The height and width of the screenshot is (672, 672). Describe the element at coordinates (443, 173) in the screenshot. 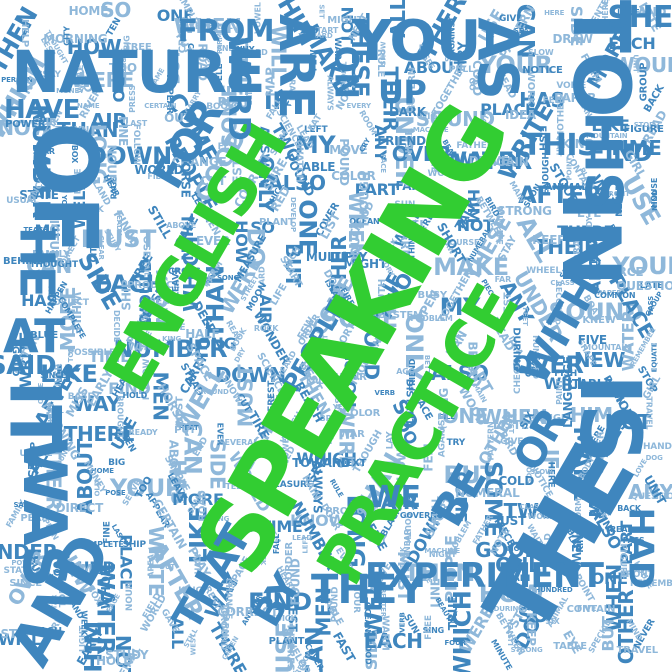

I see `small-word-wood: WOOD` at that location.